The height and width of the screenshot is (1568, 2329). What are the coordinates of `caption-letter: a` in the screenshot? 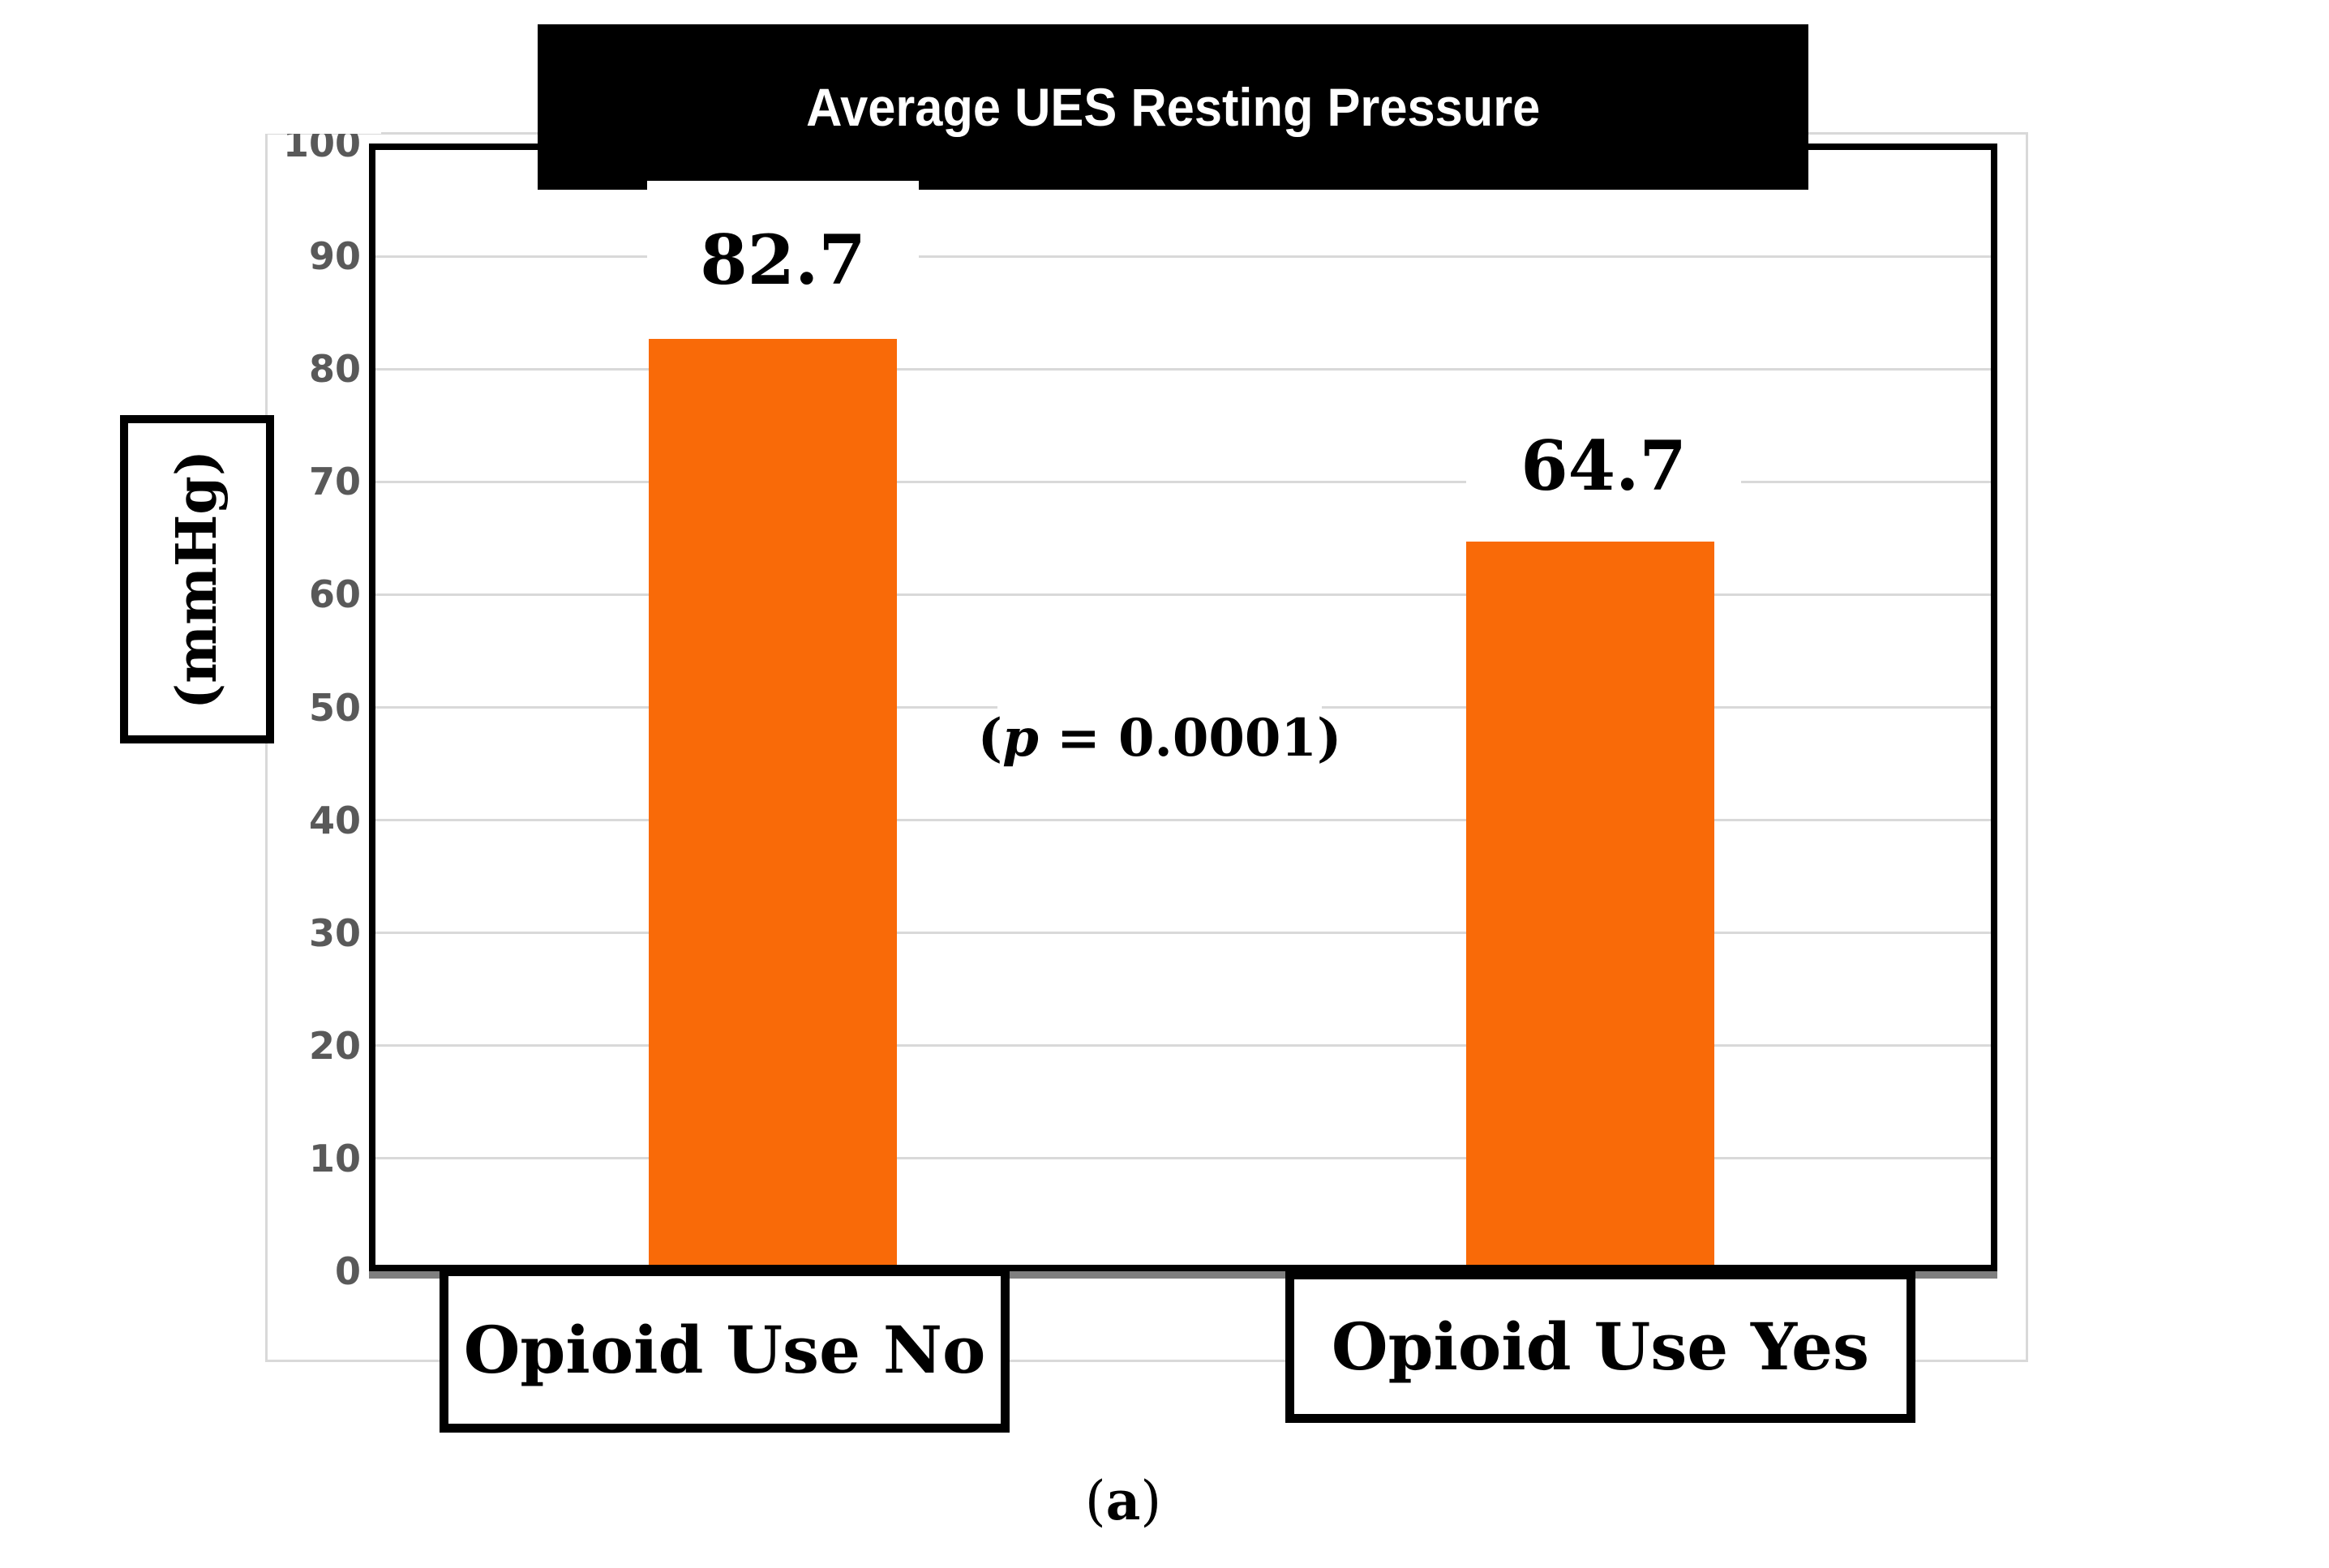 It's located at (1123, 1500).